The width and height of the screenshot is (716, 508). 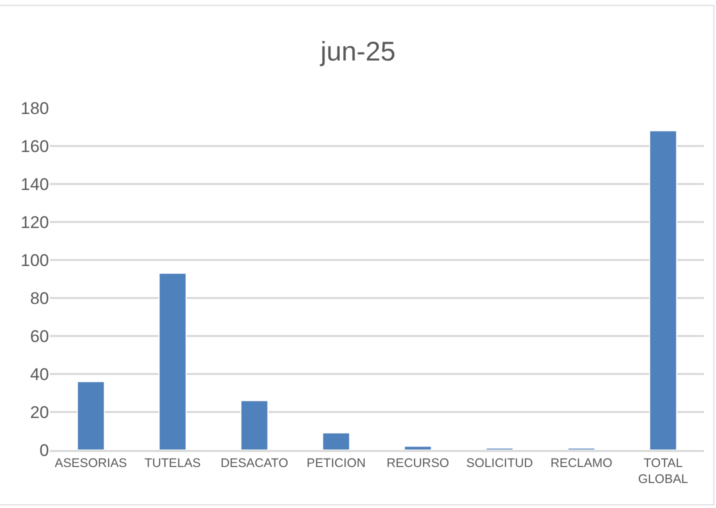 I want to click on y-tick-label: 100, so click(x=34, y=260).